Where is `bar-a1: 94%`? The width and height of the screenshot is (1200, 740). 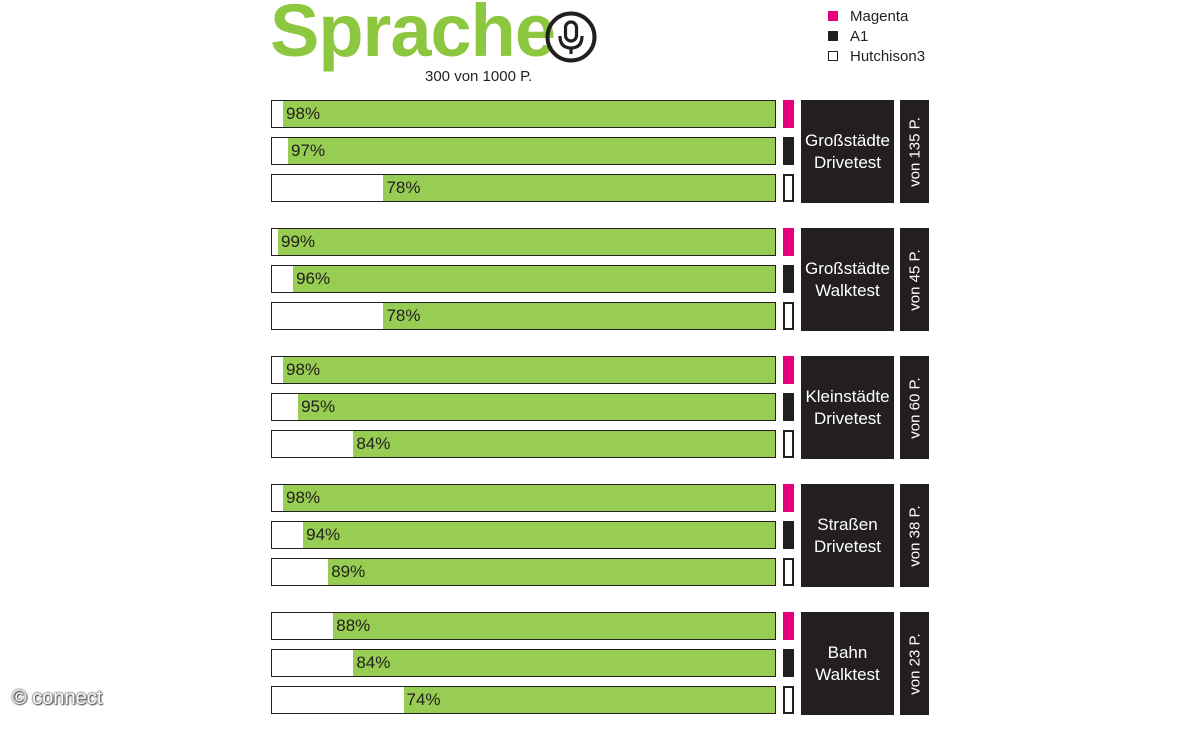 bar-a1: 94% is located at coordinates (523, 535).